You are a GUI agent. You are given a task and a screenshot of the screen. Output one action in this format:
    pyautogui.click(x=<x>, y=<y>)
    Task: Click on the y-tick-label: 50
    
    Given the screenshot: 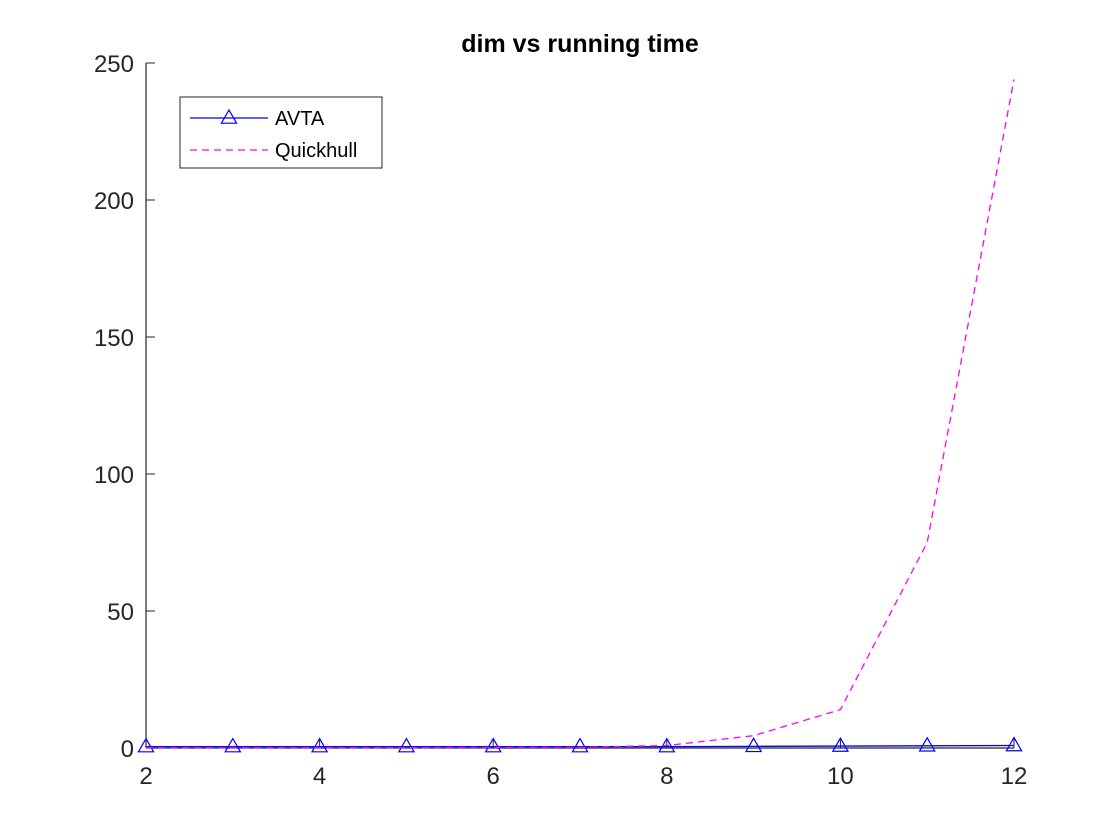 What is the action you would take?
    pyautogui.click(x=120, y=612)
    